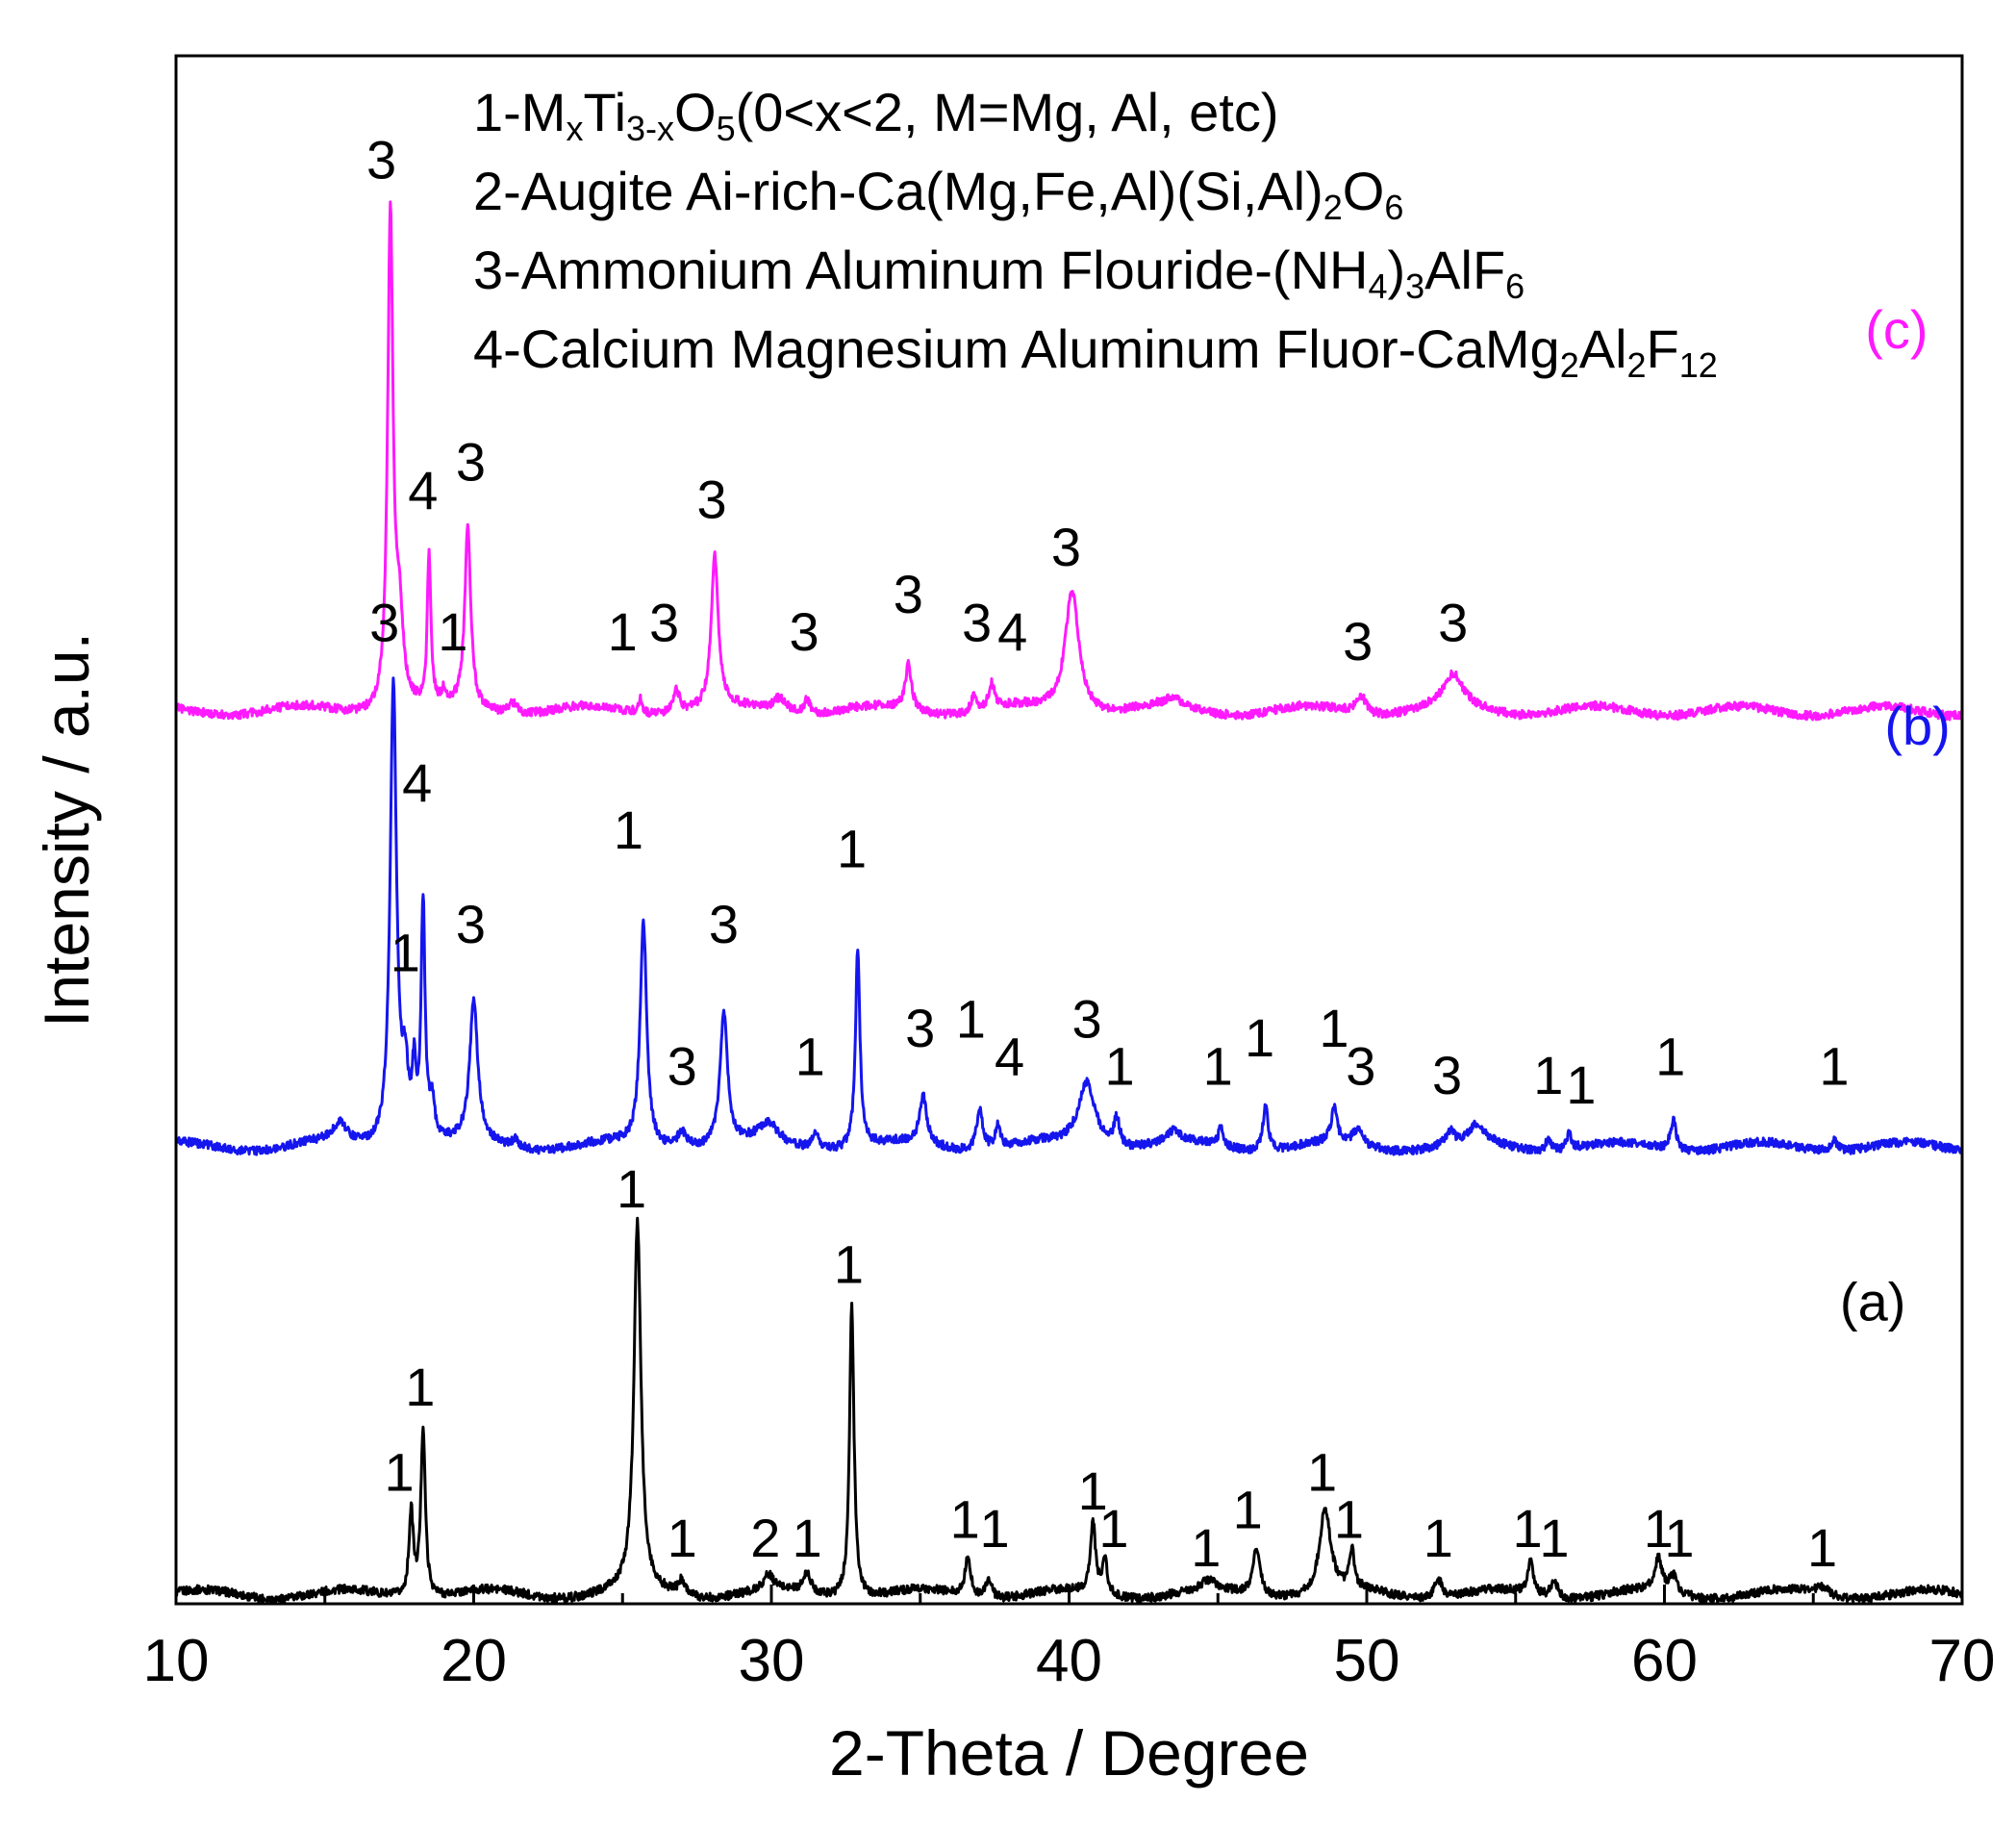 This screenshot has height=1827, width=2016. Describe the element at coordinates (1415, 286) in the screenshot. I see `legend-subscript: 3` at that location.